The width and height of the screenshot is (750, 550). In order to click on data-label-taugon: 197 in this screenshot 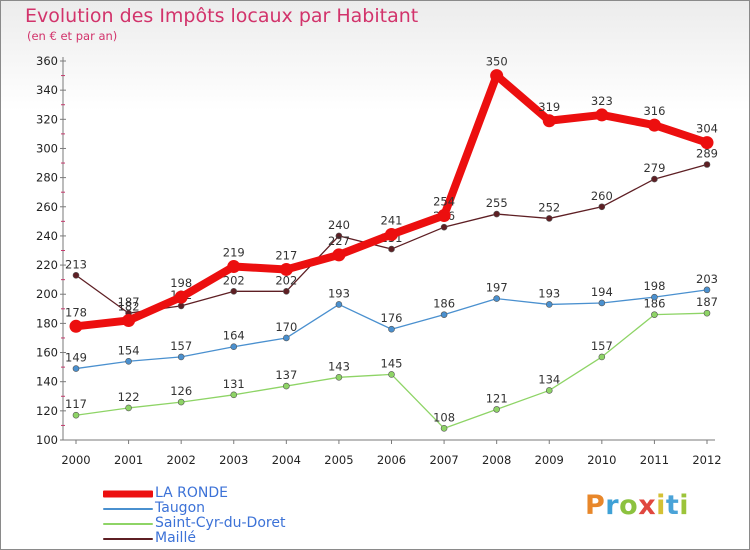, I will do `click(497, 288)`.